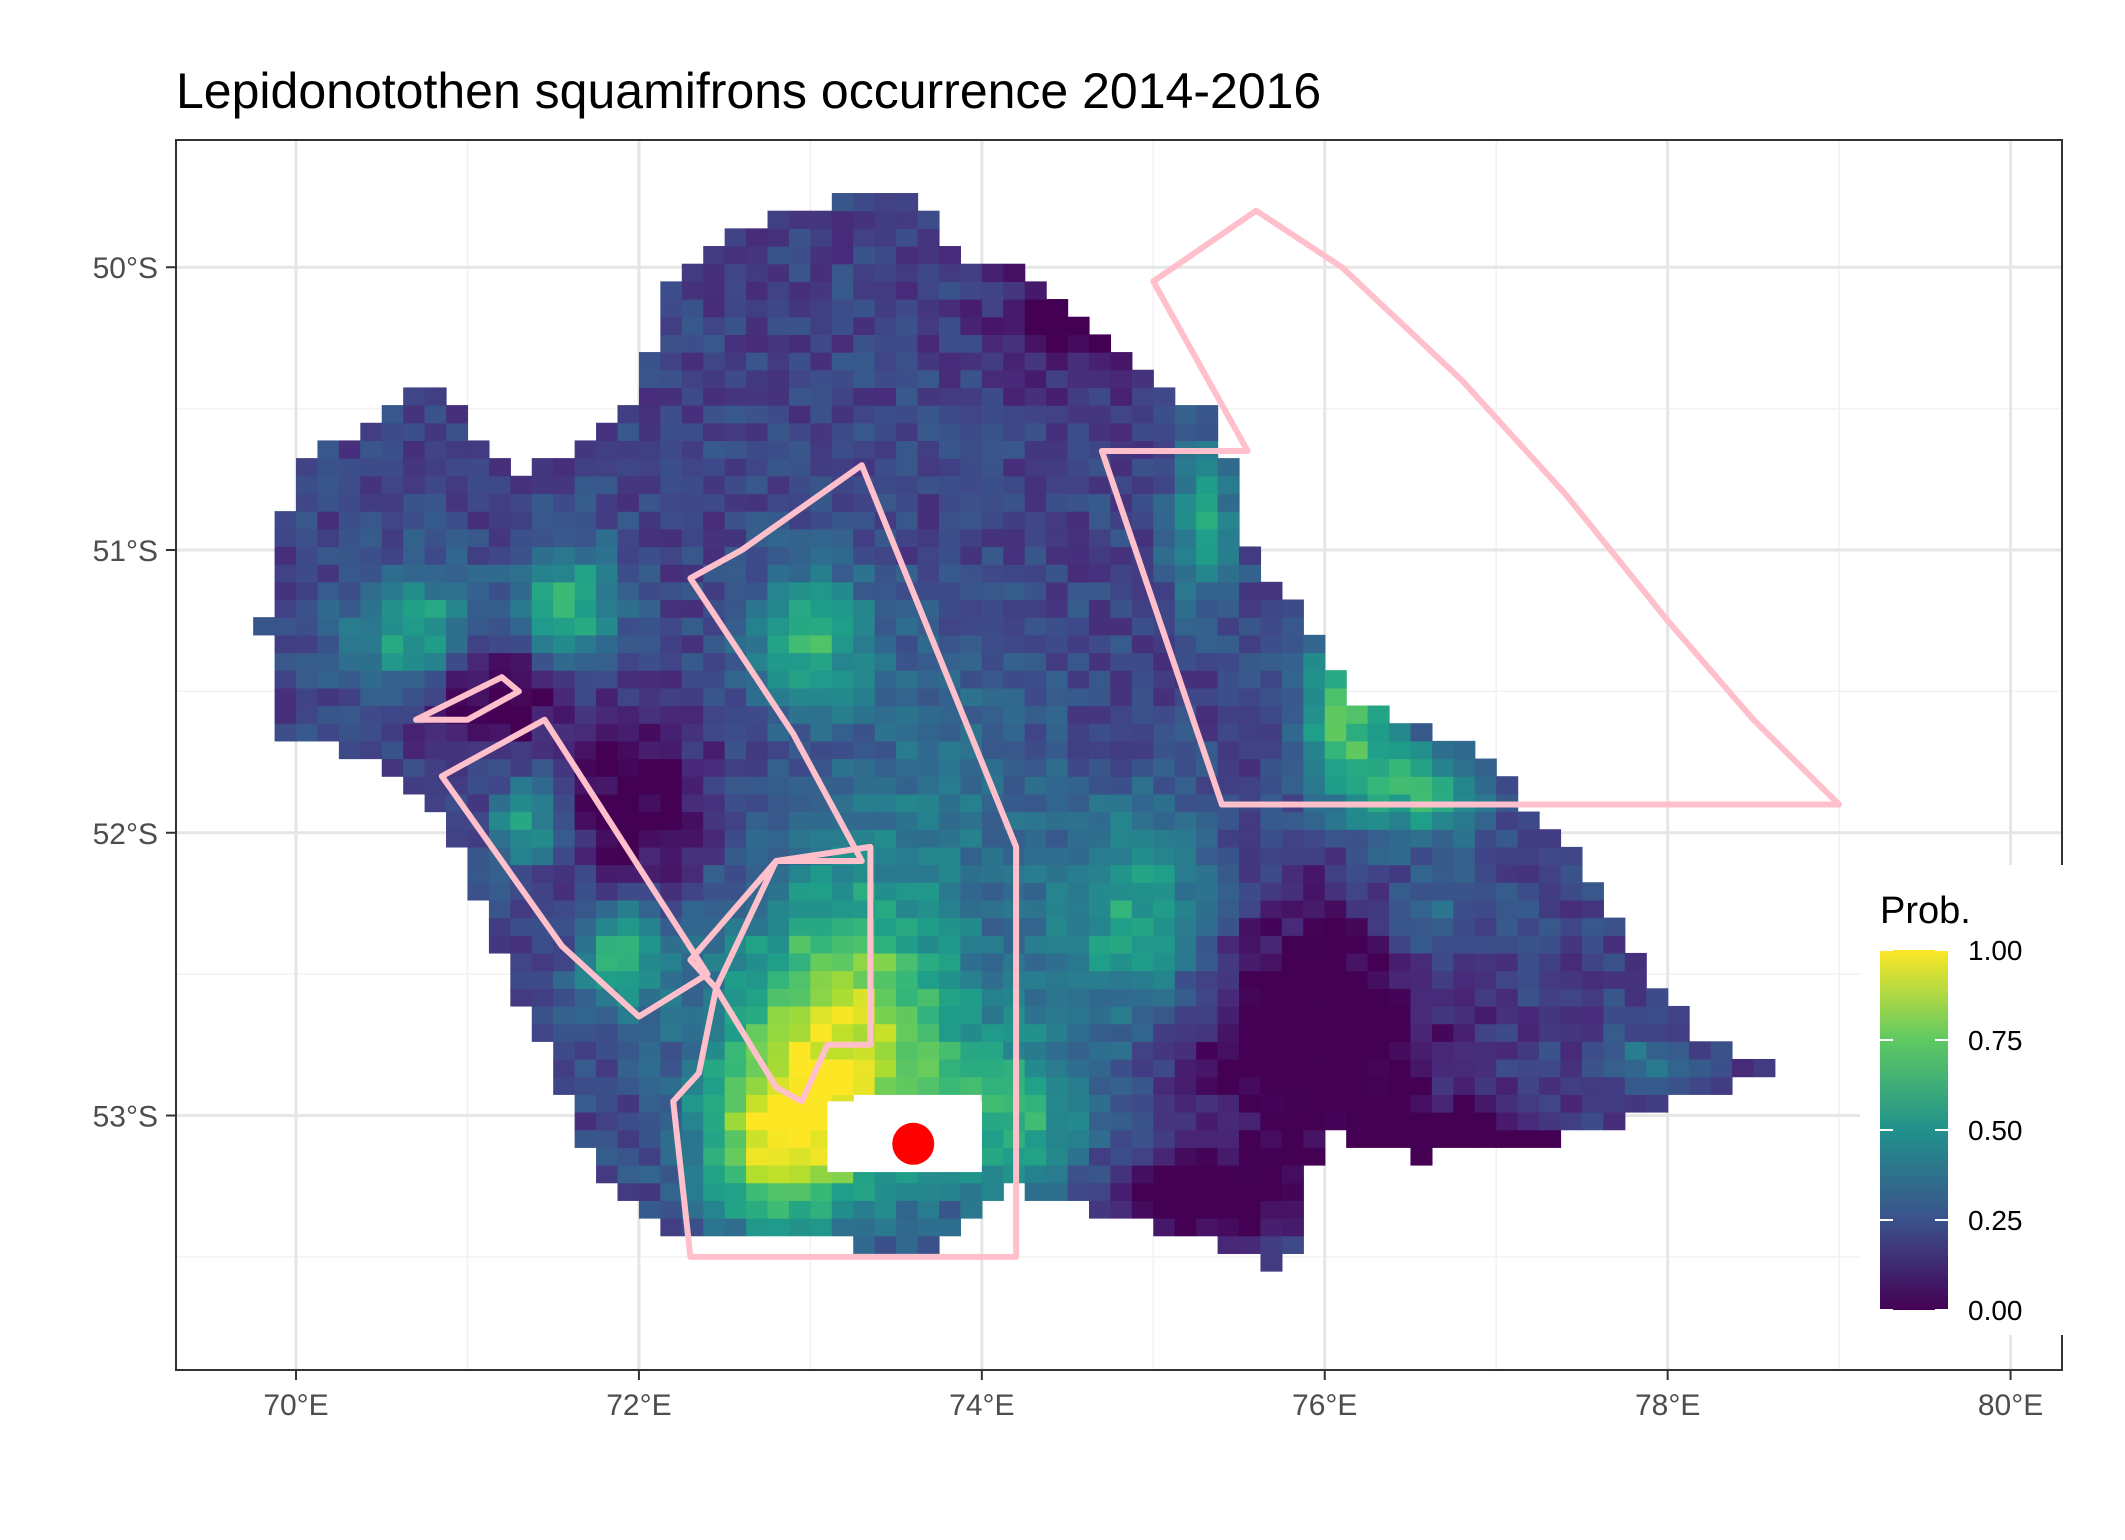  What do you see at coordinates (1972, 1100) in the screenshot?
I see `legend: Prob. 1.000.750.500.250.00` at bounding box center [1972, 1100].